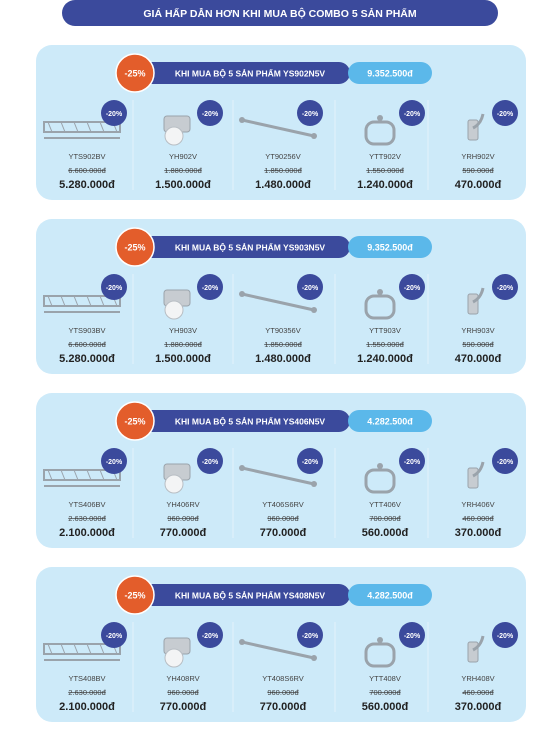 The width and height of the screenshot is (560, 729). Describe the element at coordinates (183, 170) in the screenshot. I see `old-price: 1.880.000đ` at that location.